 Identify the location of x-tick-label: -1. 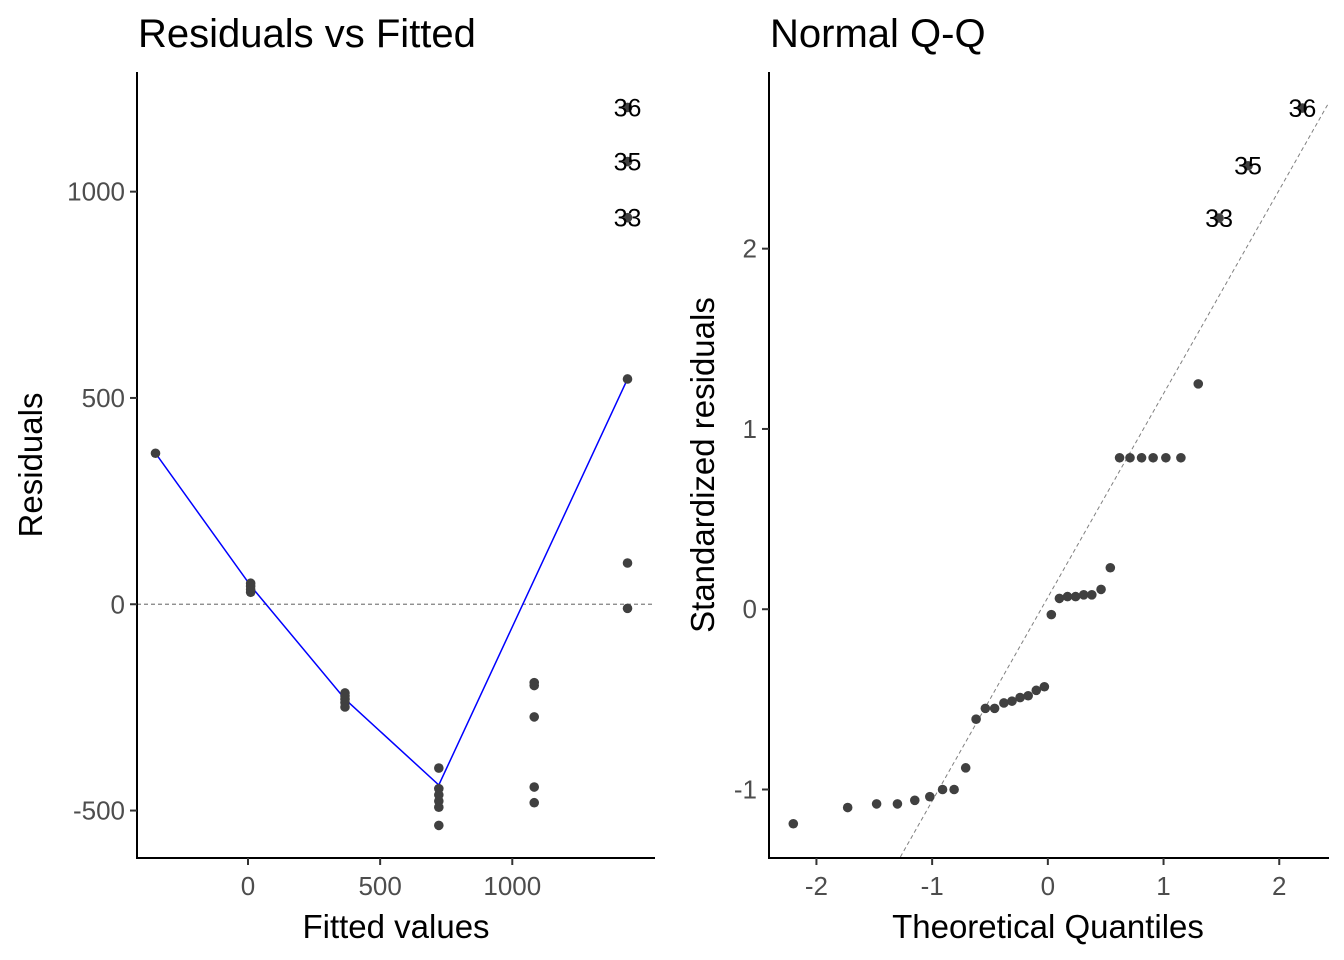
(932, 886).